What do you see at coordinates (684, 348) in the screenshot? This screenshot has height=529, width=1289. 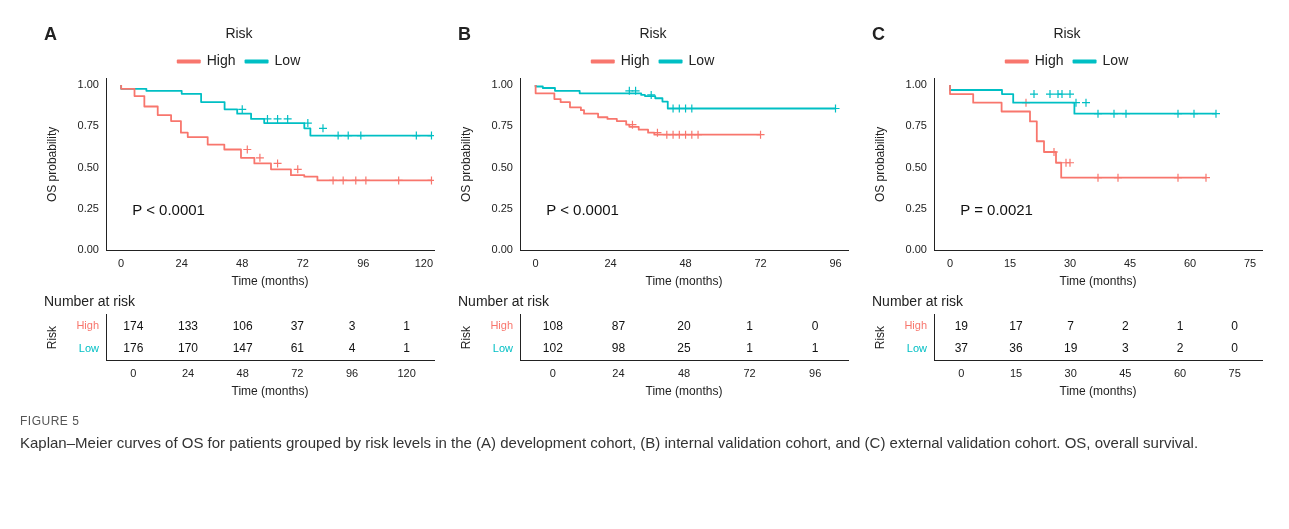 I see `data-label: 25` at bounding box center [684, 348].